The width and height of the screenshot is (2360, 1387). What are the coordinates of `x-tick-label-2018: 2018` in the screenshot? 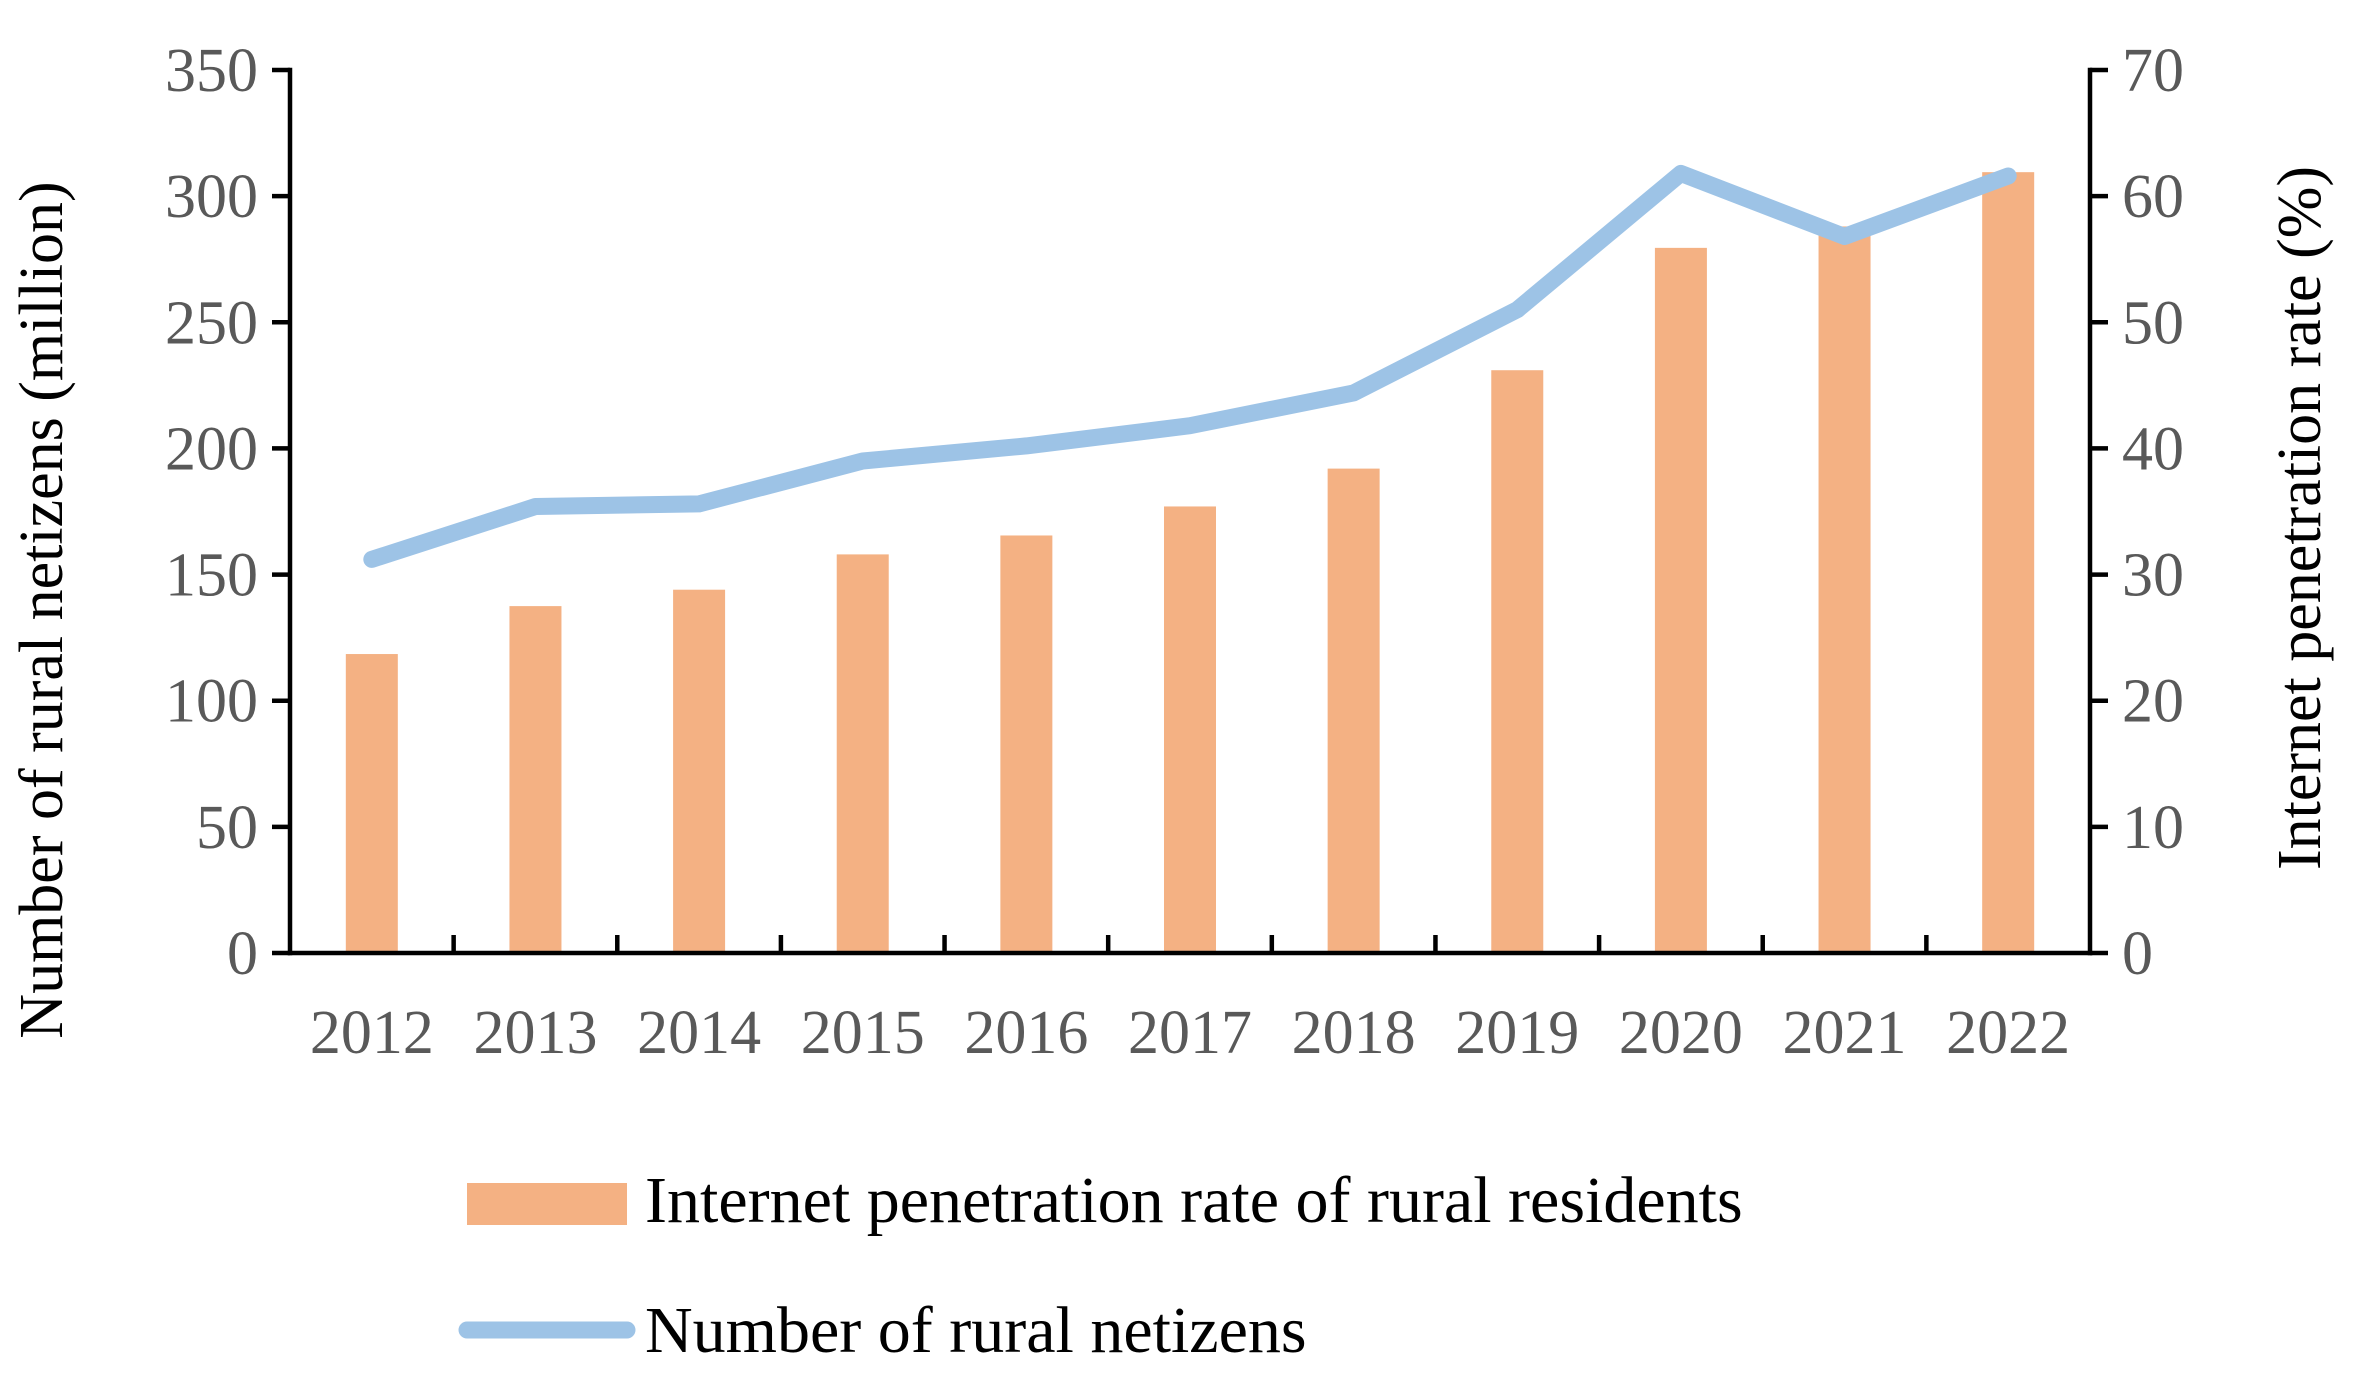 It's located at (1354, 1033).